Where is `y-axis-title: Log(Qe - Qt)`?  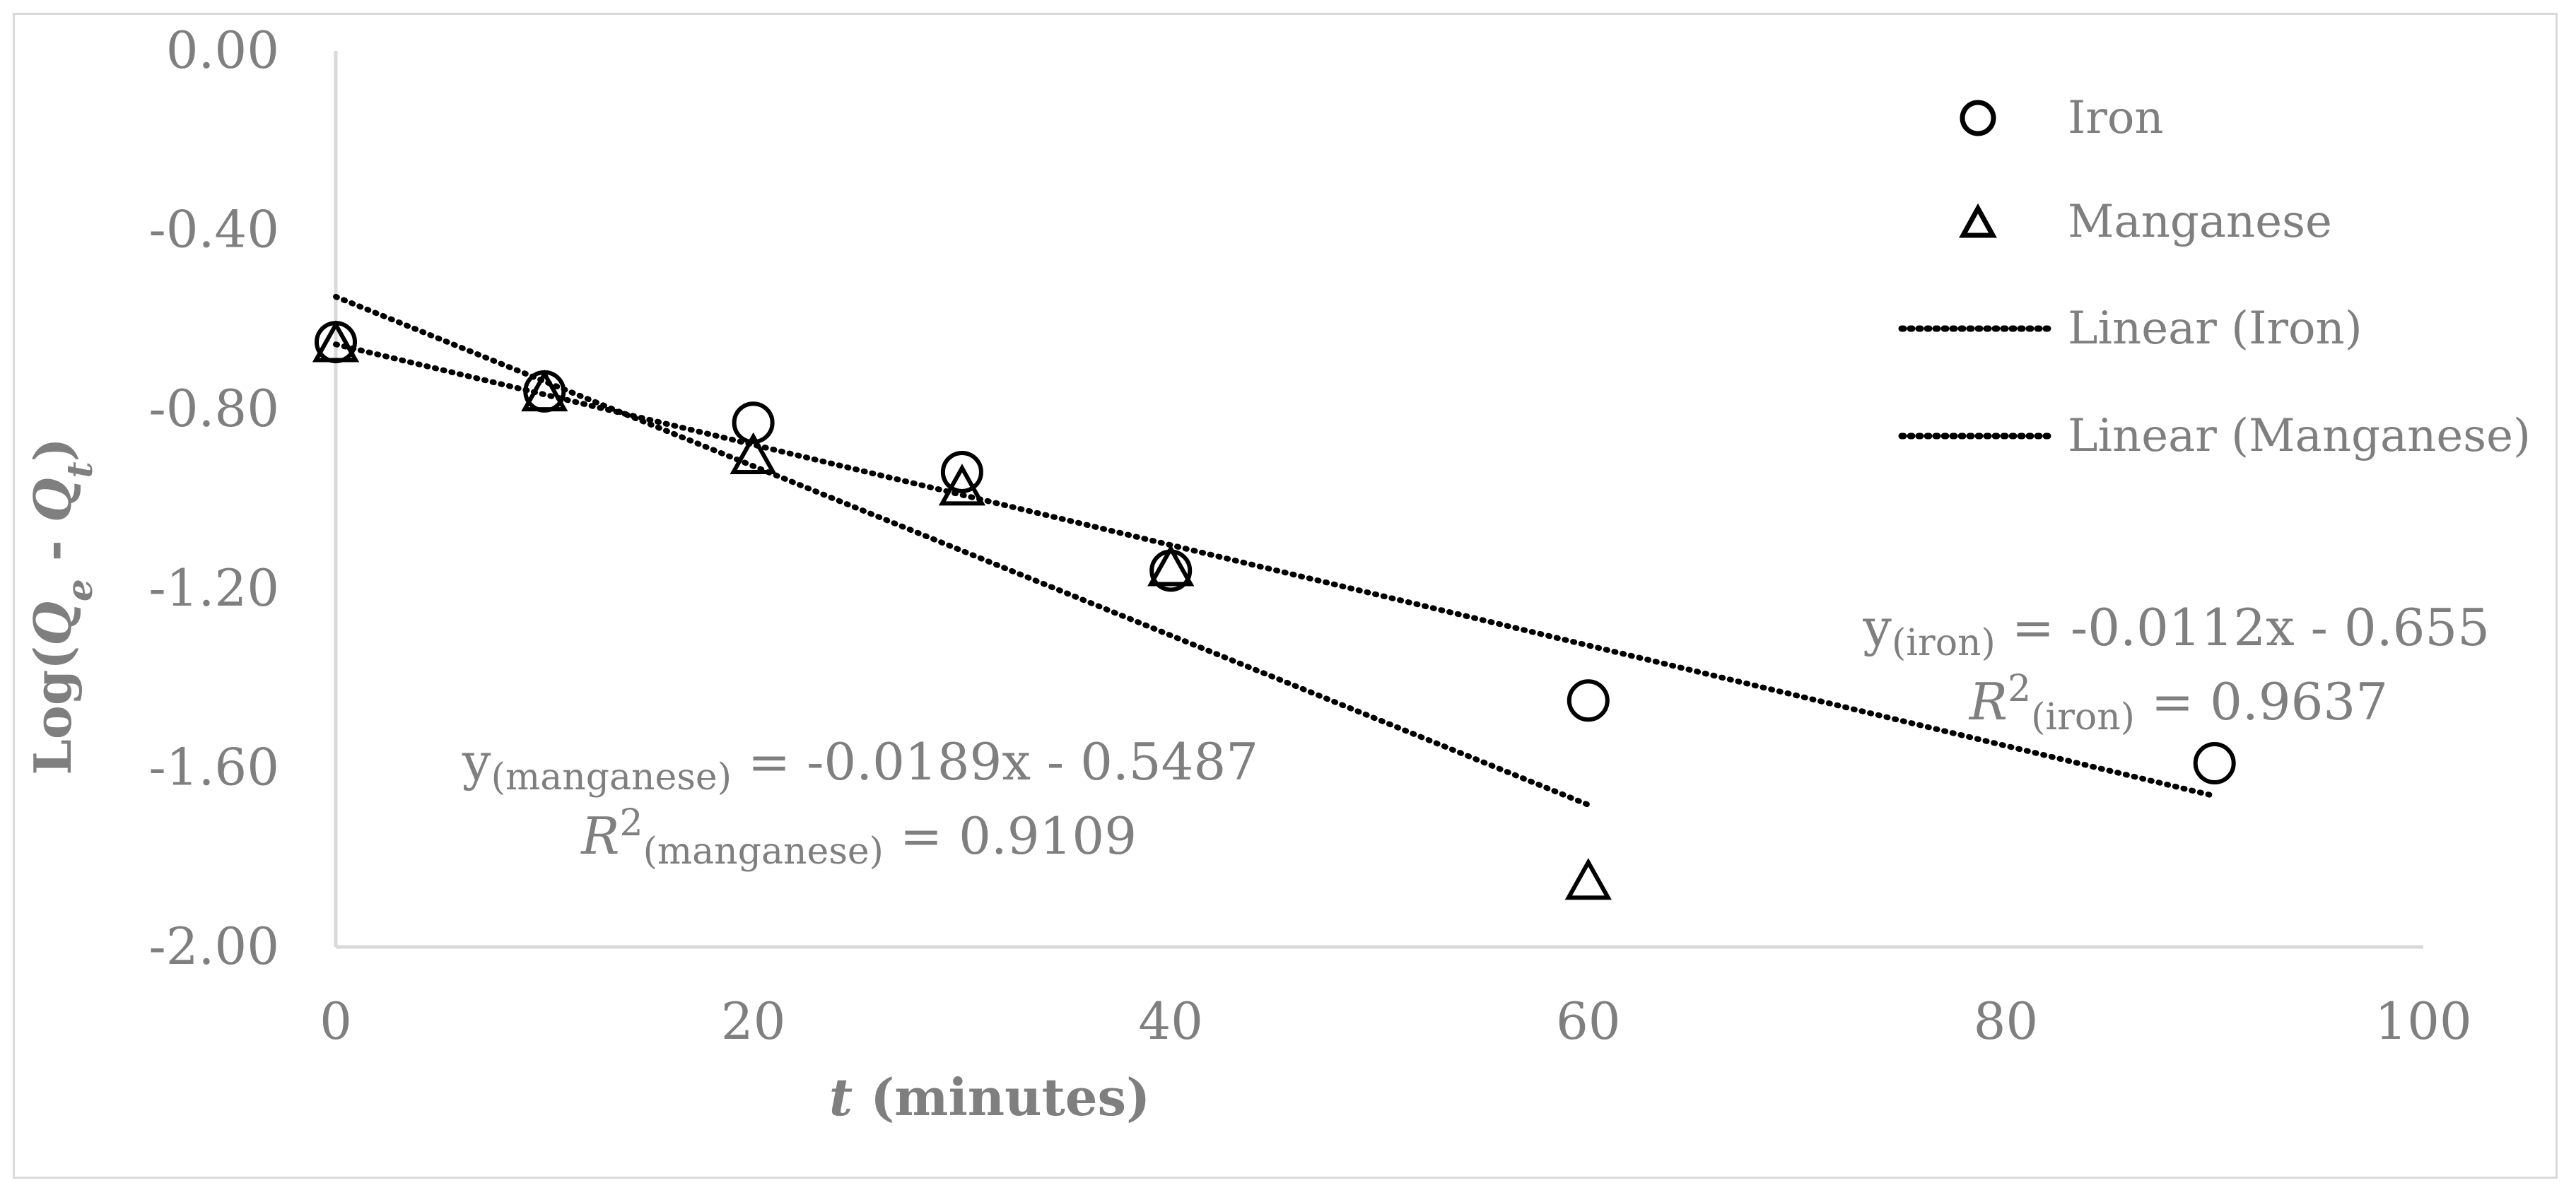 y-axis-title: Log(Qe - Qt) is located at coordinates (62, 606).